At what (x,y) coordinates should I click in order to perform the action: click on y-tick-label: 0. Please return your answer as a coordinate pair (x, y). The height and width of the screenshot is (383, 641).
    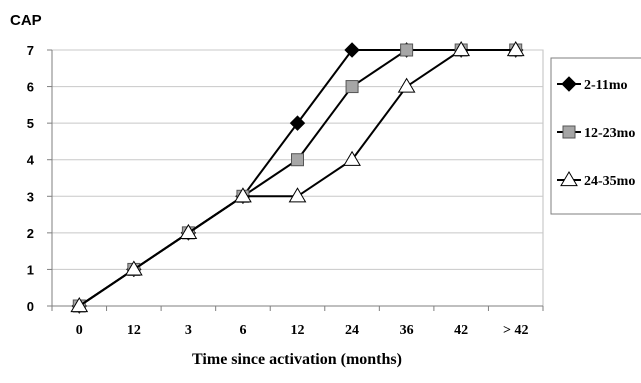
    Looking at the image, I should click on (30, 306).